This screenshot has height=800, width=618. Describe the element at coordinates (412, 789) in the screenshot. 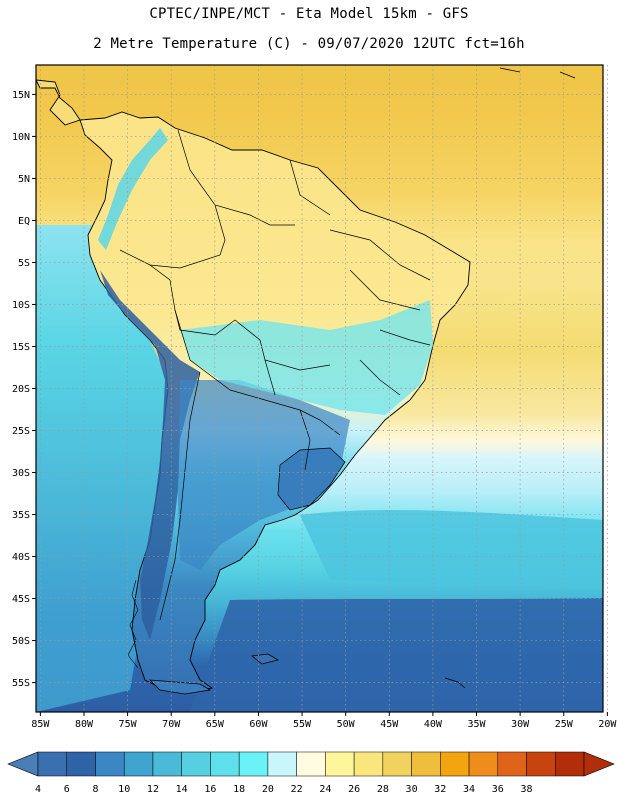

I see `colorbar-label: 30` at that location.